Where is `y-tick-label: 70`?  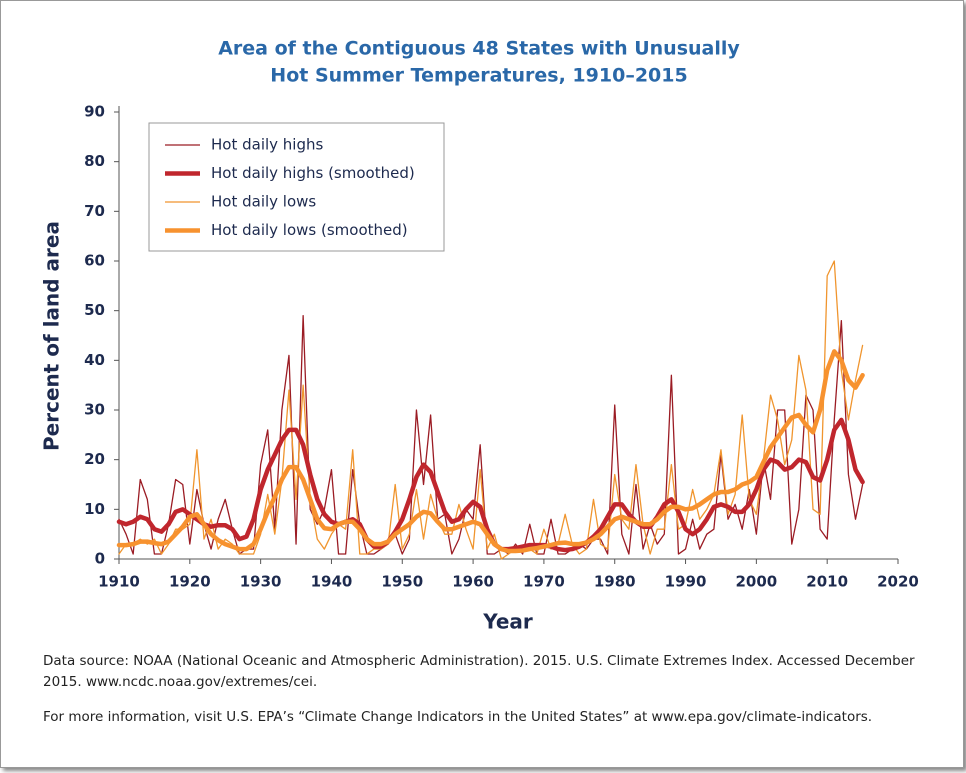 y-tick-label: 70 is located at coordinates (94, 211).